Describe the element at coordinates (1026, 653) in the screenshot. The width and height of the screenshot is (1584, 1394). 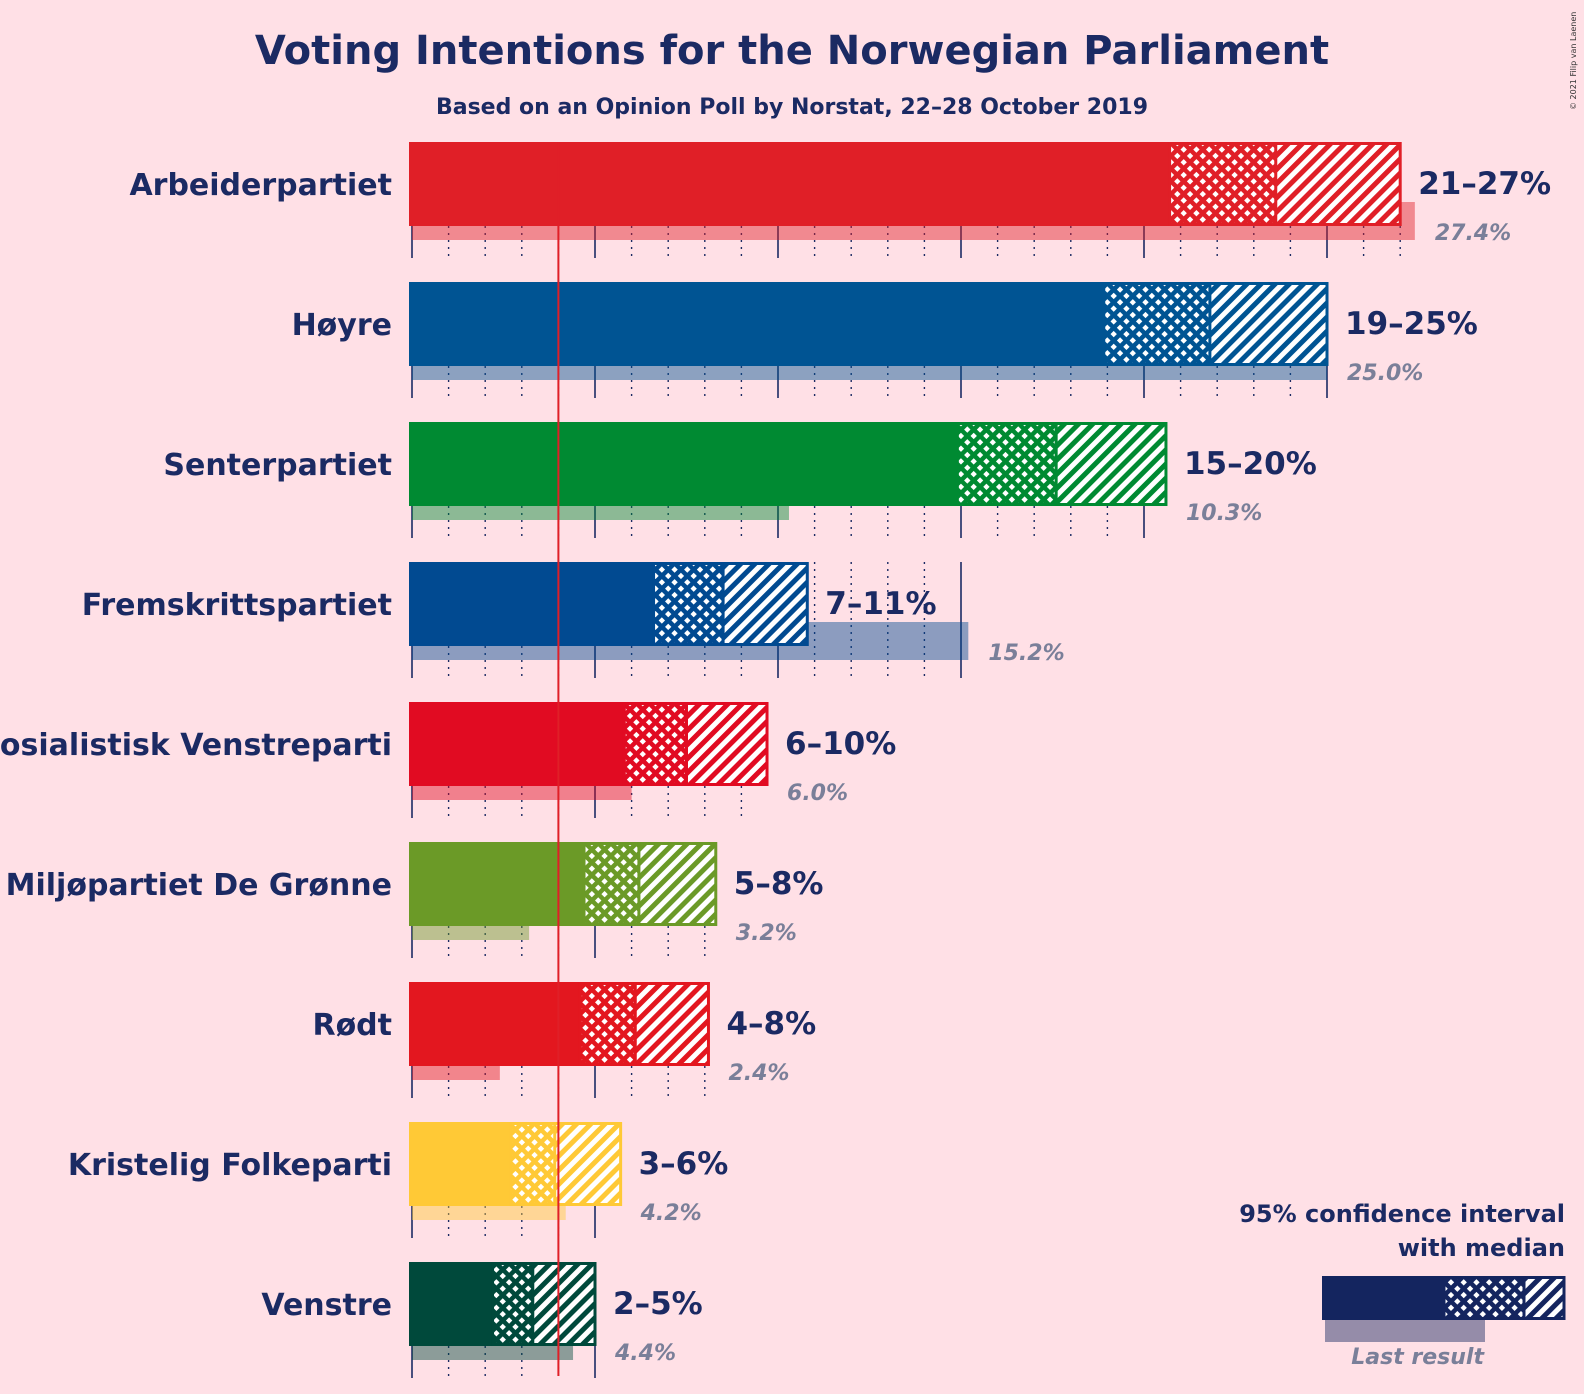
I see `last-result-label: 15.2%` at that location.